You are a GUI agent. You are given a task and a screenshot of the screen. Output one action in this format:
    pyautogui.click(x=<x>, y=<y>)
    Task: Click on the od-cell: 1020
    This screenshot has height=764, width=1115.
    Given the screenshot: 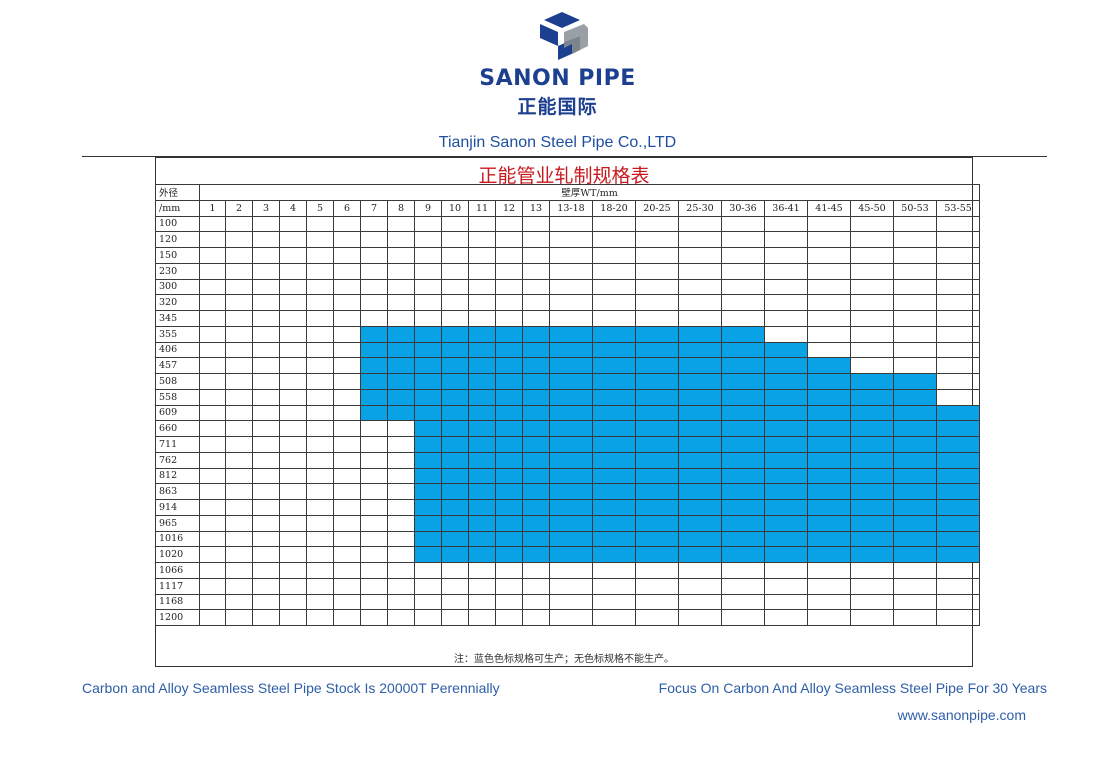 What is the action you would take?
    pyautogui.click(x=177, y=554)
    